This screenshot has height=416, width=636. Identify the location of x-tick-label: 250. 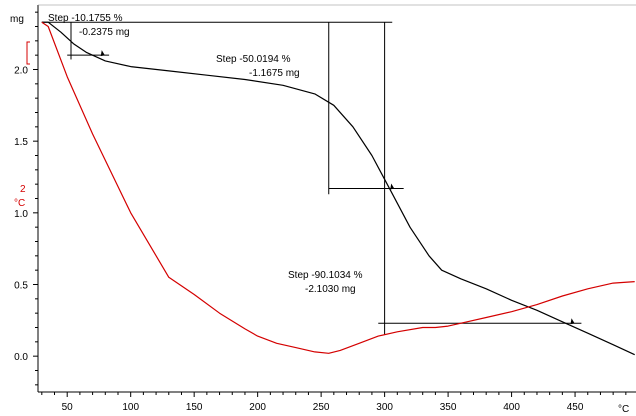
(321, 407).